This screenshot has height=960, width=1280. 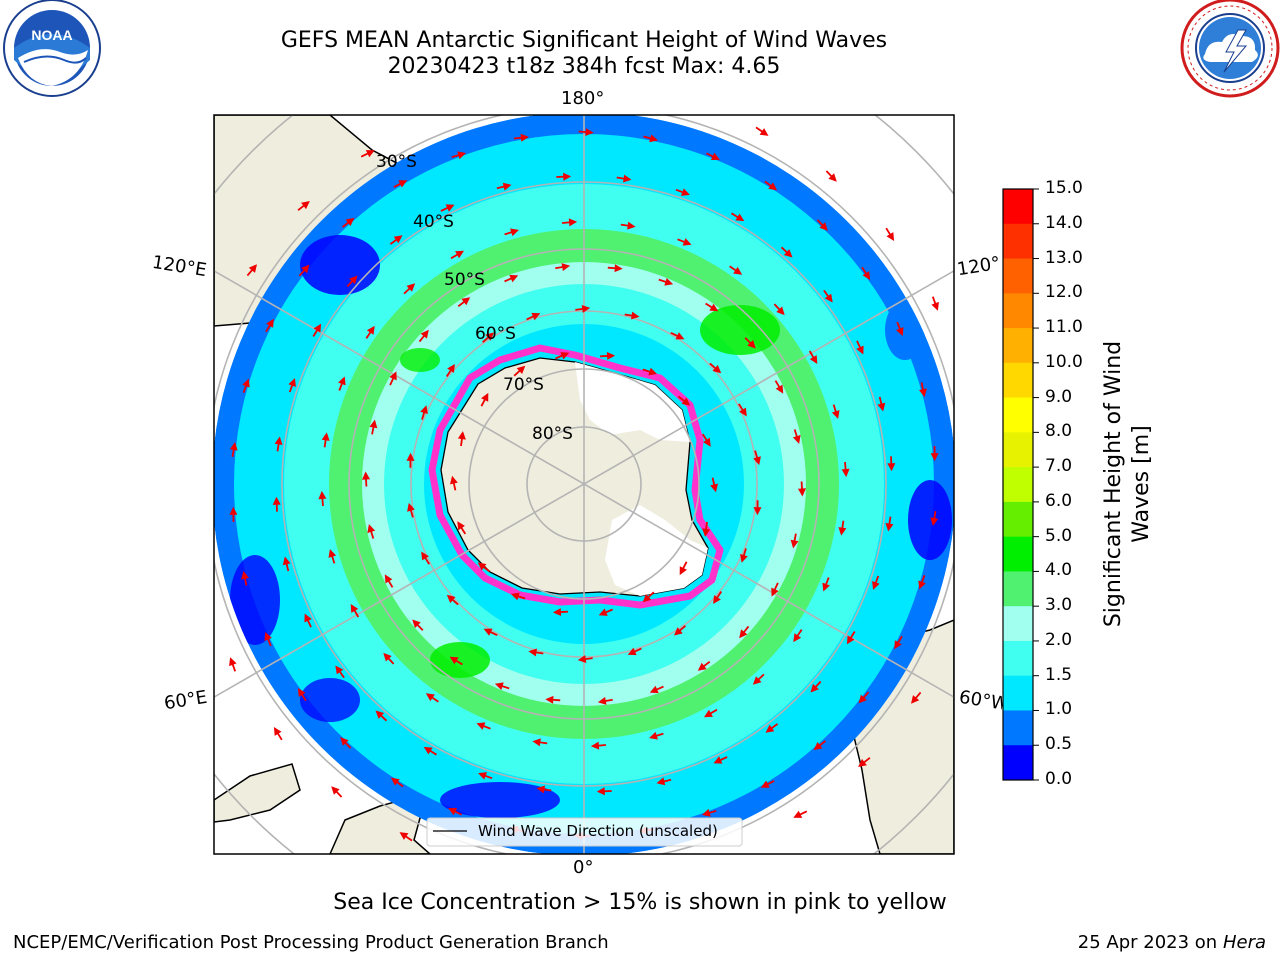 I want to click on lon-label-180: 180°, so click(x=583, y=98).